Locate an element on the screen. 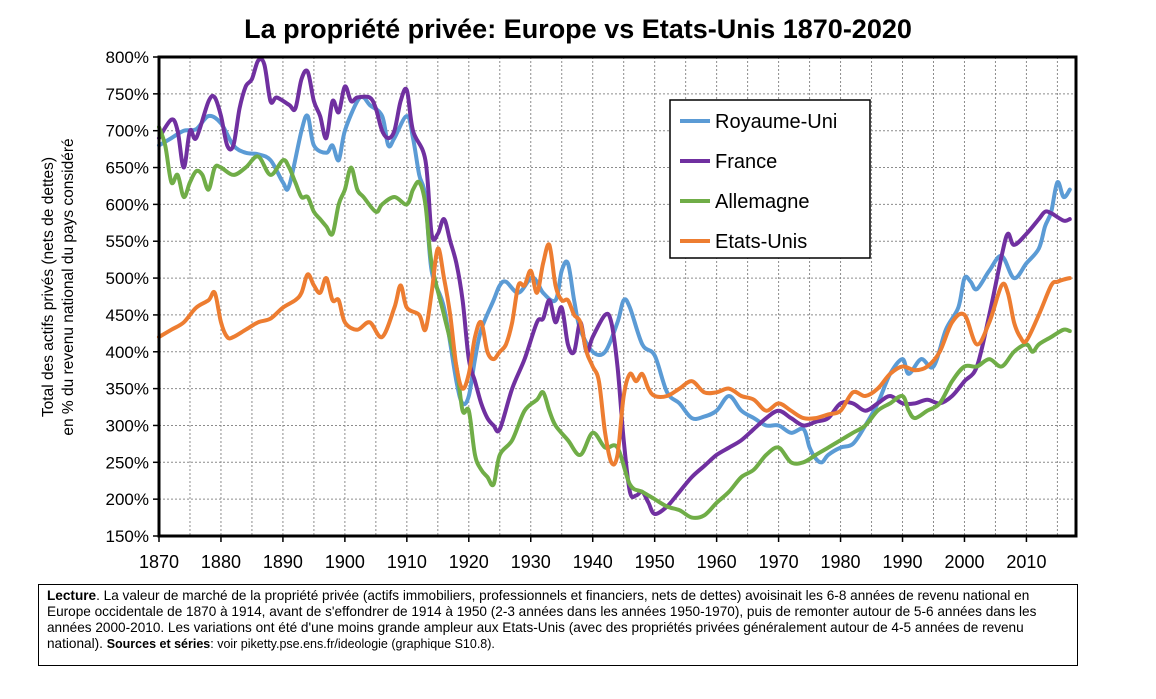 The width and height of the screenshot is (1156, 699). y-tick-label: 500% is located at coordinates (127, 278).